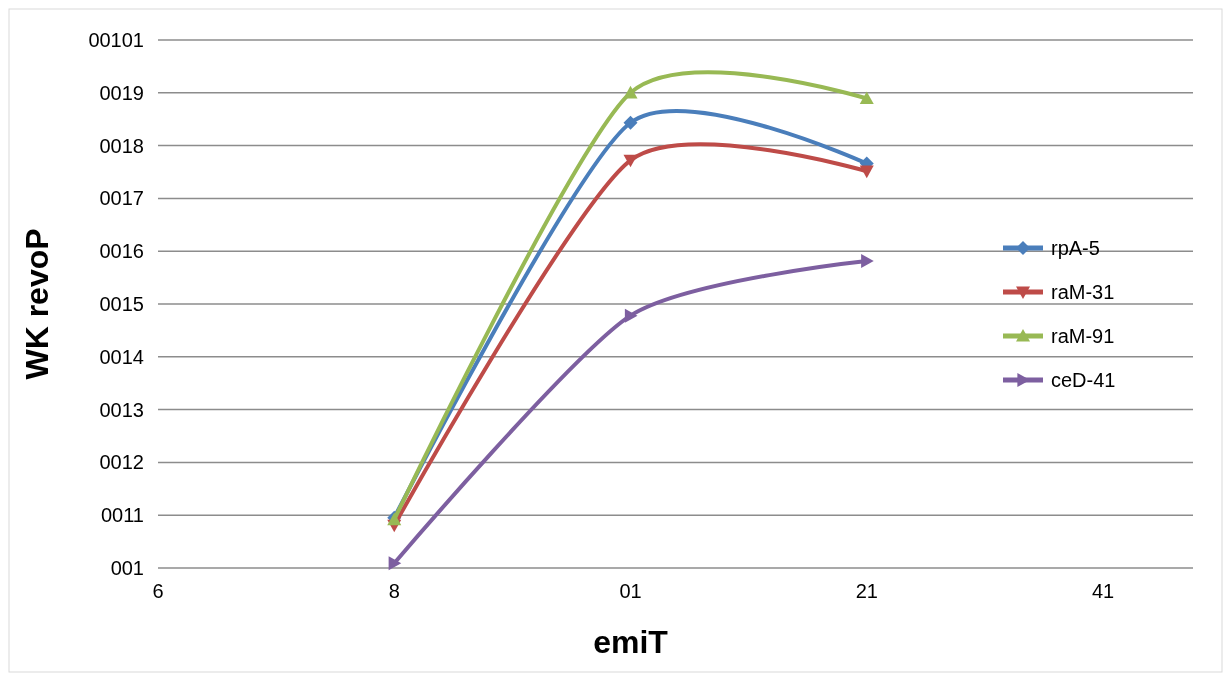 Image resolution: width=1231 pixels, height=681 pixels. What do you see at coordinates (1083, 336) in the screenshot?
I see `legend-label: raM-91` at bounding box center [1083, 336].